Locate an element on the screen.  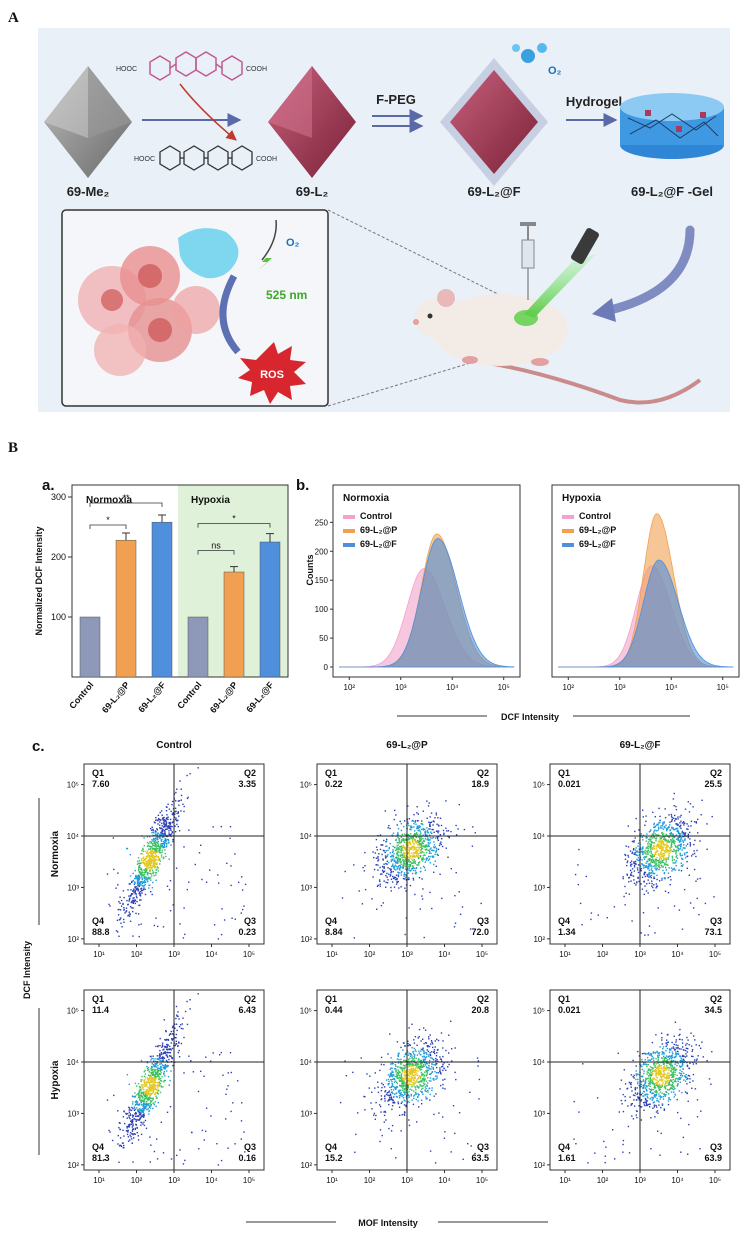
quadrant-name: Q4 is located at coordinates (98, 921).